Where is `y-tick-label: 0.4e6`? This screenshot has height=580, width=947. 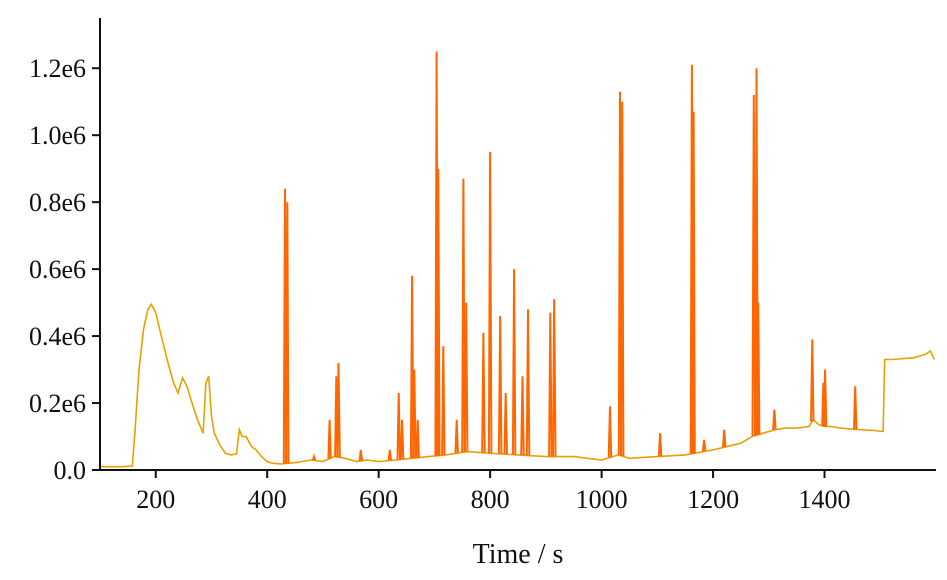 y-tick-label: 0.4e6 is located at coordinates (57, 336).